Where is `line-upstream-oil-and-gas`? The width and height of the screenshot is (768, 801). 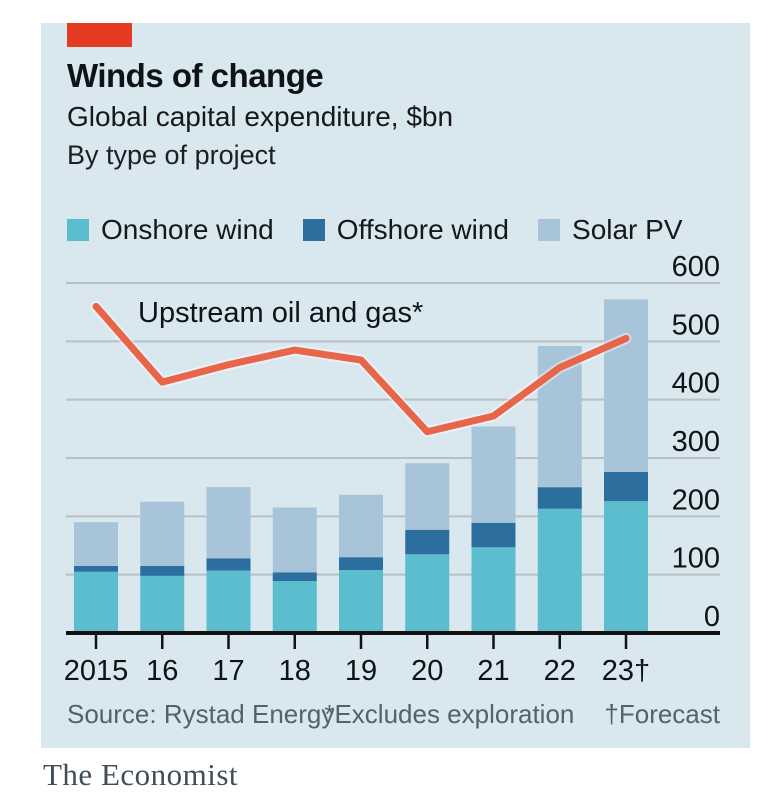
line-upstream-oil-and-gas is located at coordinates (361, 369).